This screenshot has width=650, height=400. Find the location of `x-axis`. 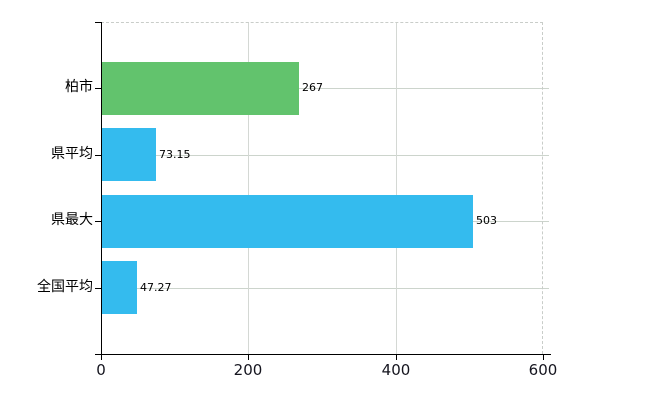

x-axis is located at coordinates (326, 354).